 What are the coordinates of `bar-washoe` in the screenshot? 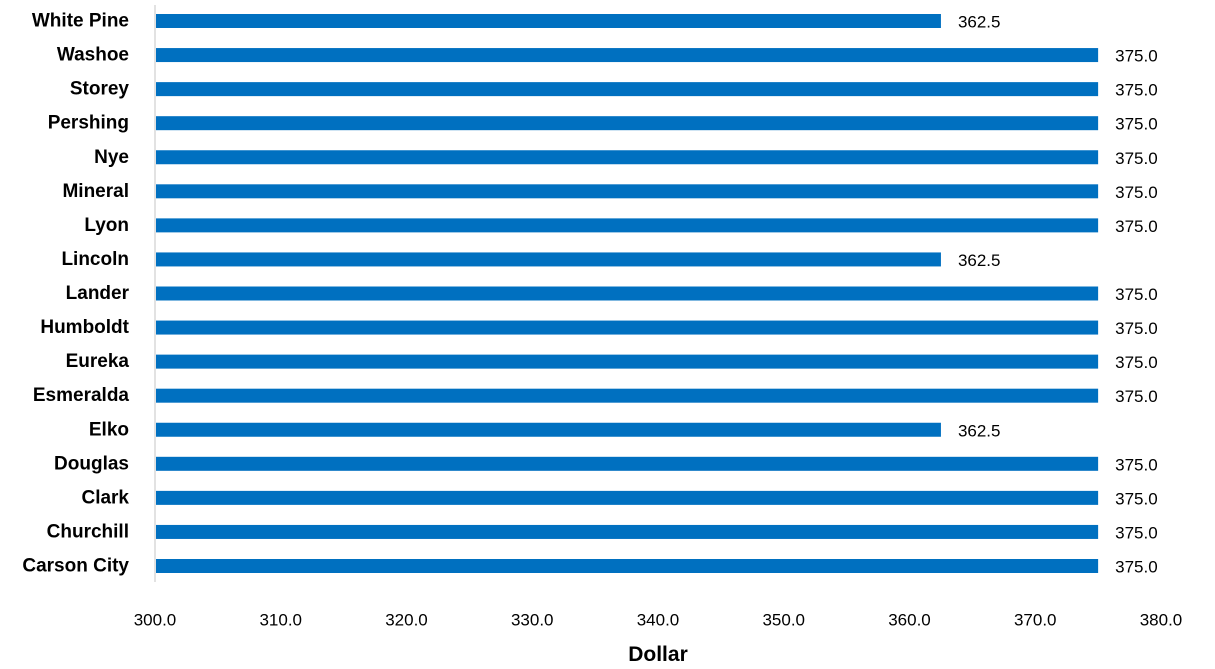 It's located at (627, 55).